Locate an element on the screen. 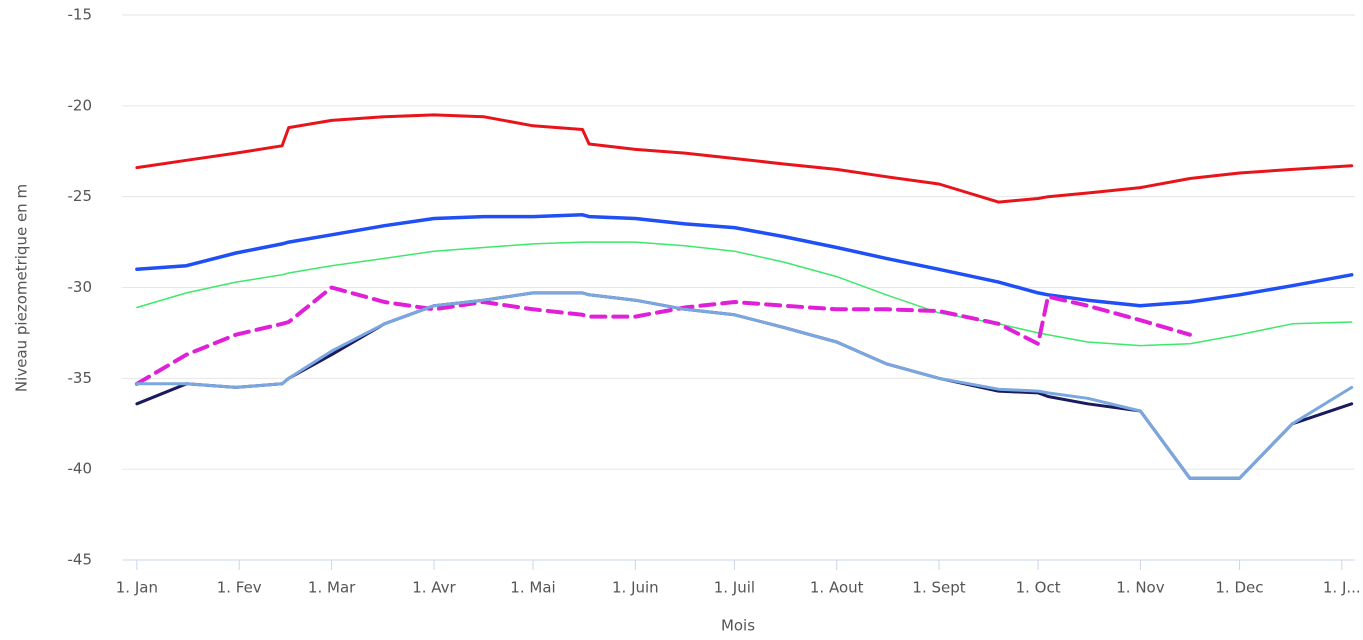 Image resolution: width=1363 pixels, height=640 pixels. x-tick-label: 1. Aout is located at coordinates (837, 588).